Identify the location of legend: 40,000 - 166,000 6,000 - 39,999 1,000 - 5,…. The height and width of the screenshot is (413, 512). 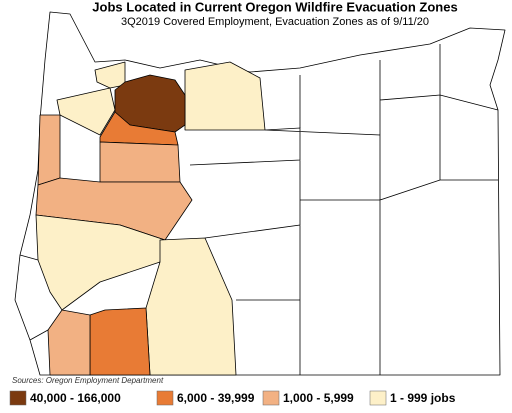
(232, 398).